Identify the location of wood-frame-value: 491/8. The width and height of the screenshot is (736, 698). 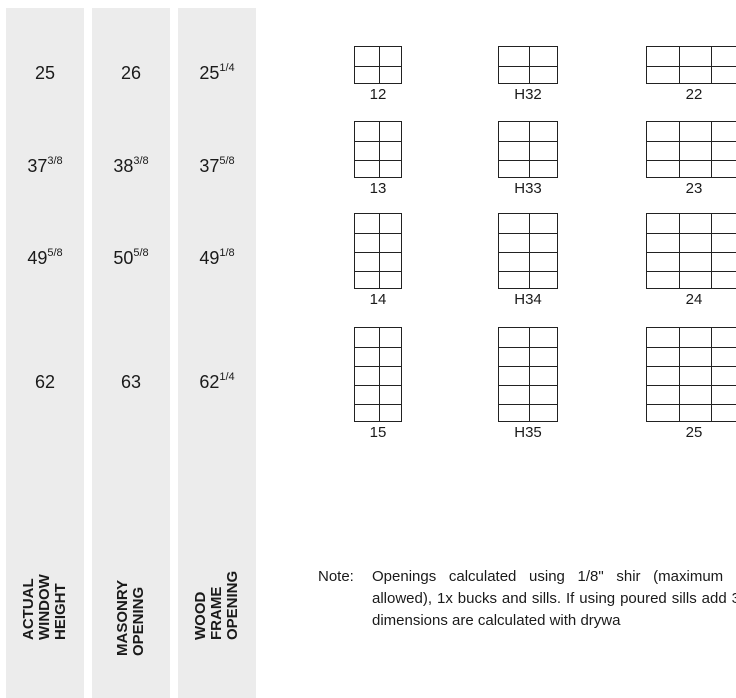
(217, 257).